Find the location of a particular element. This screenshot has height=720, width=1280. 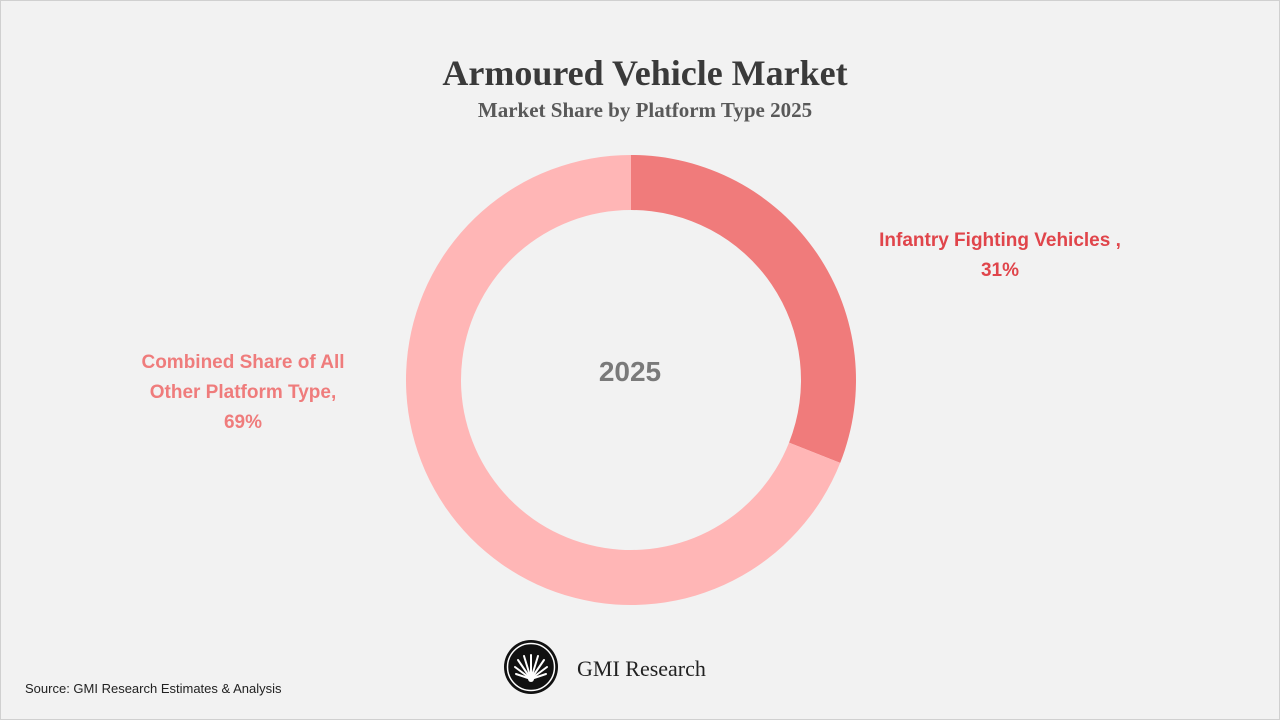

chart-title: Armoured Vehicle Market is located at coordinates (645, 73).